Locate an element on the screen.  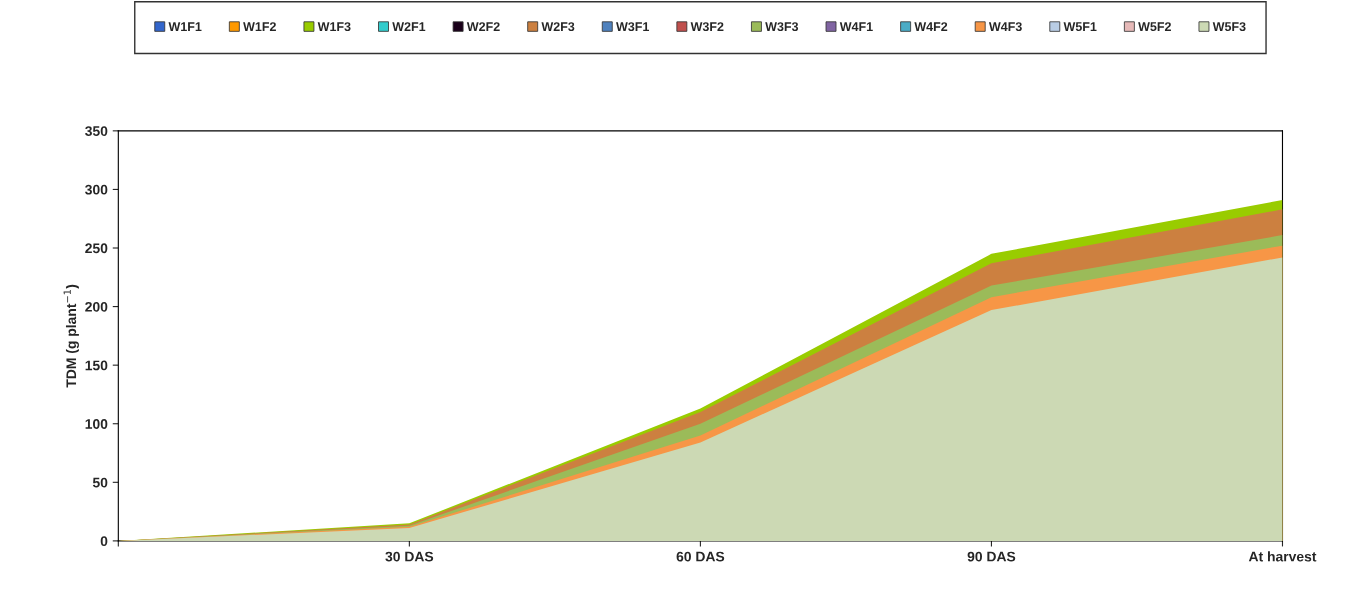
legend-label: W5F2 is located at coordinates (1154, 27).